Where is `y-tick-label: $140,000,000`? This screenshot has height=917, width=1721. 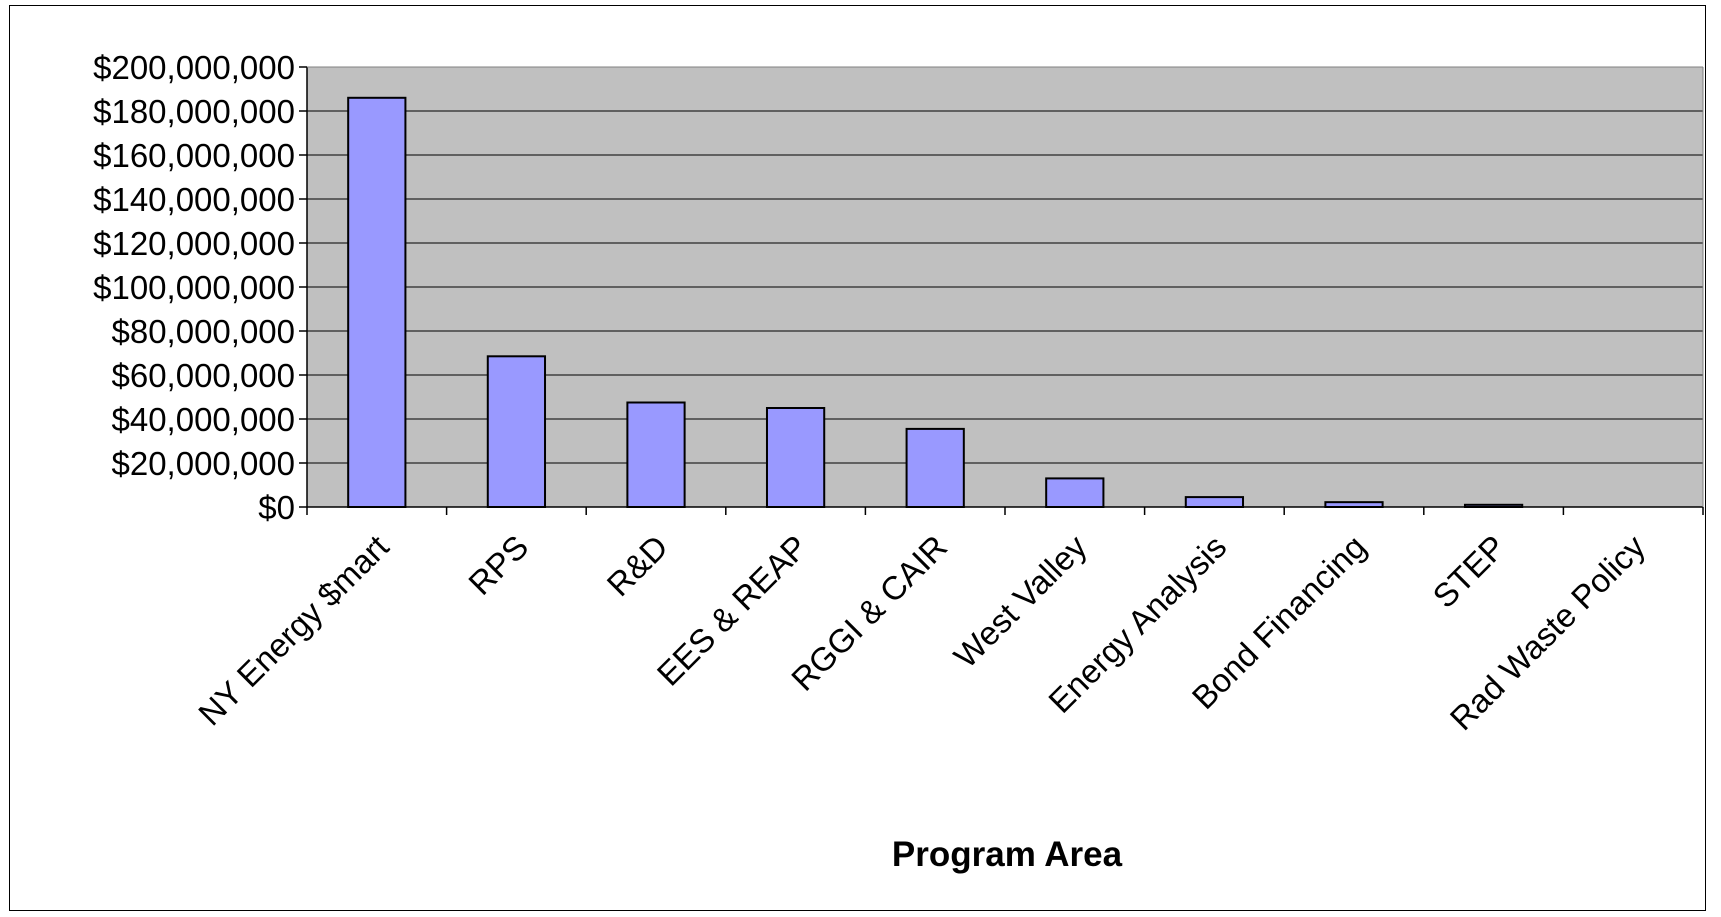
y-tick-label: $140,000,000 is located at coordinates (194, 199).